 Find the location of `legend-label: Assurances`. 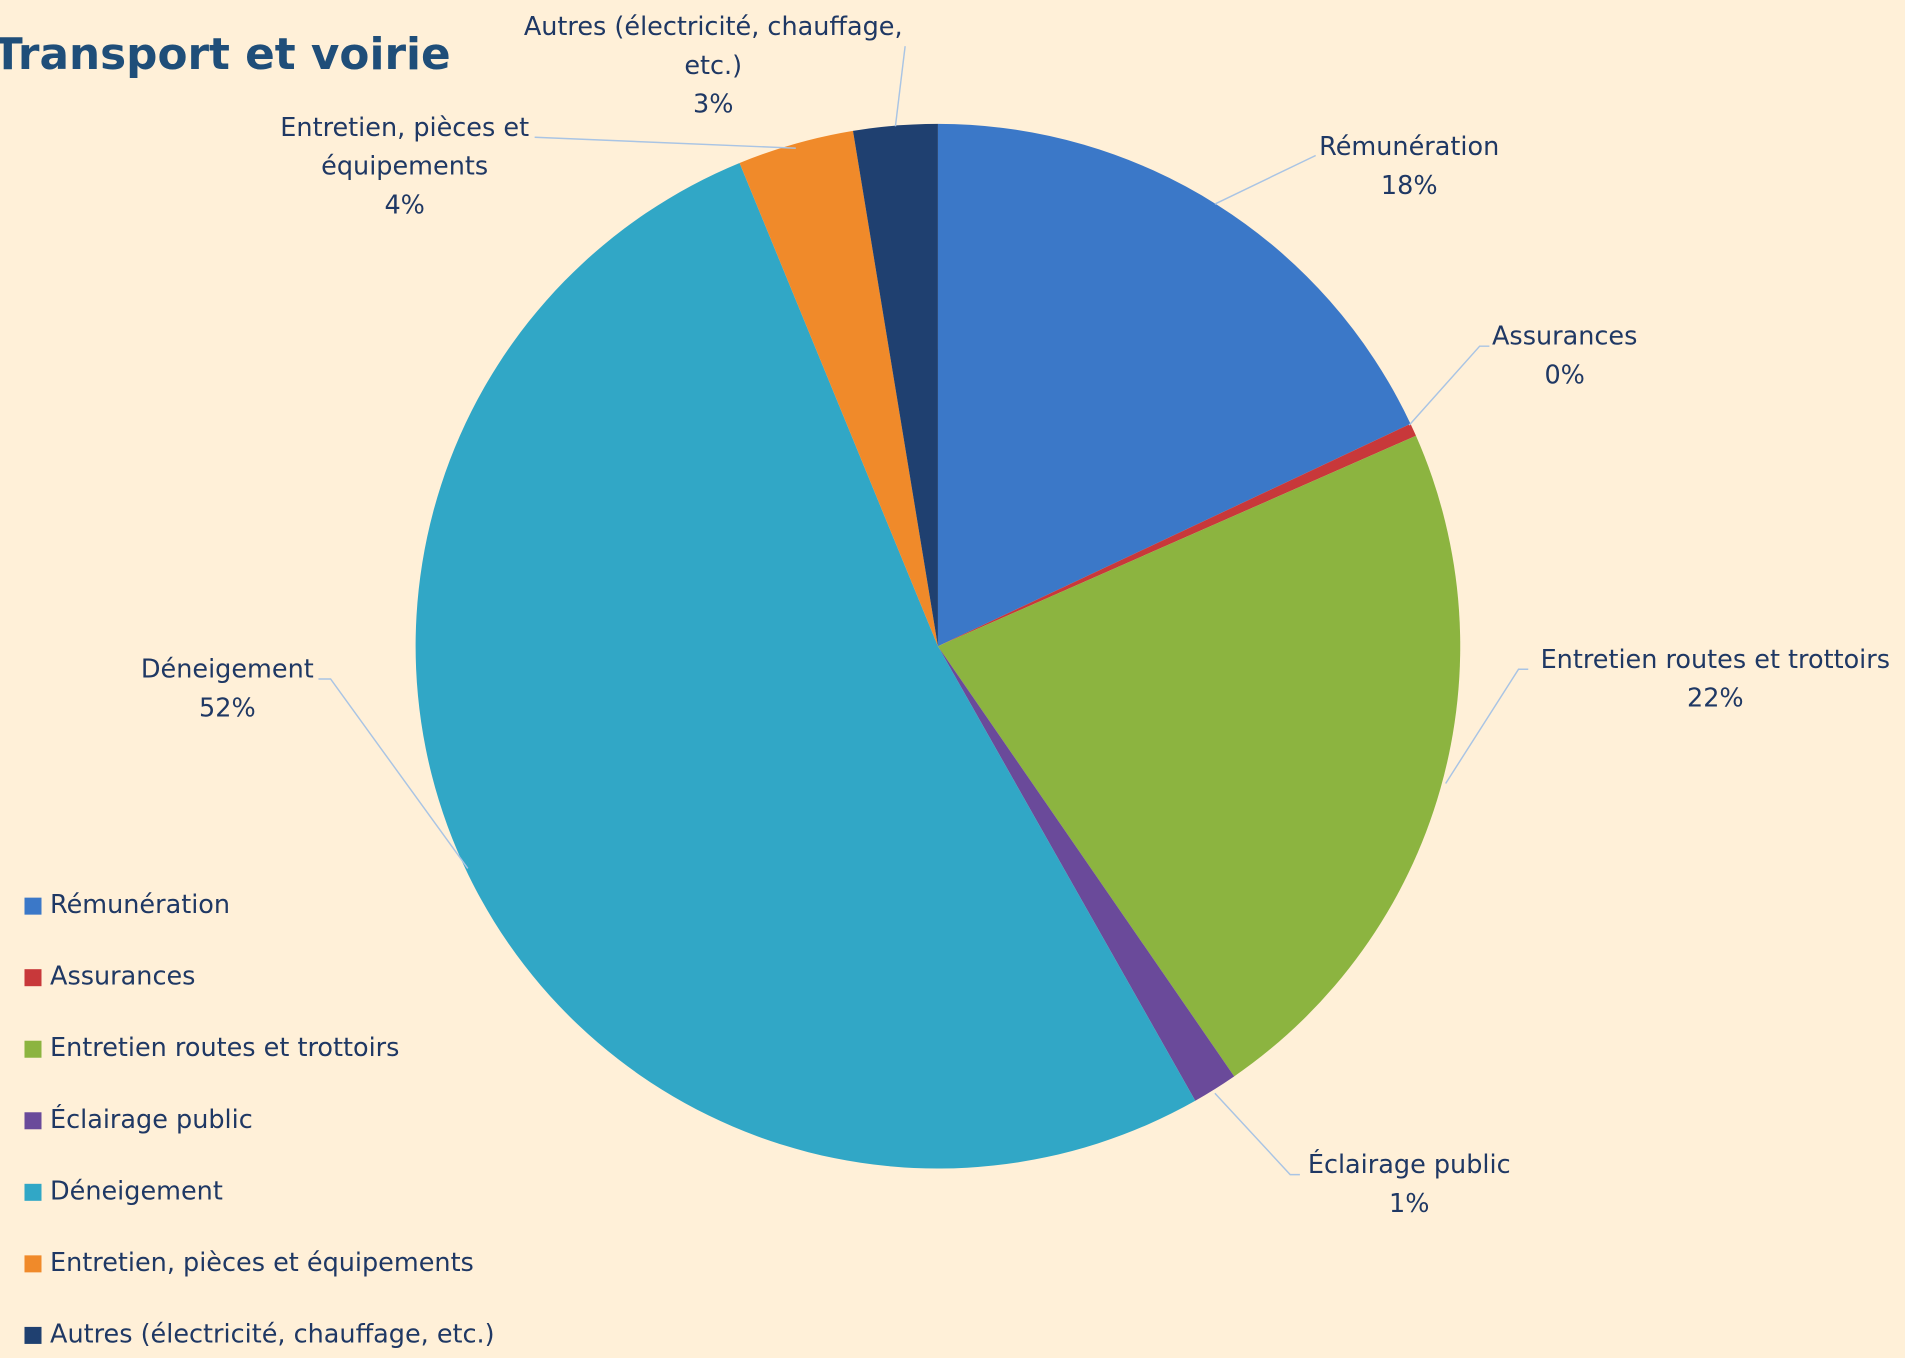

legend-label: Assurances is located at coordinates (122, 977).